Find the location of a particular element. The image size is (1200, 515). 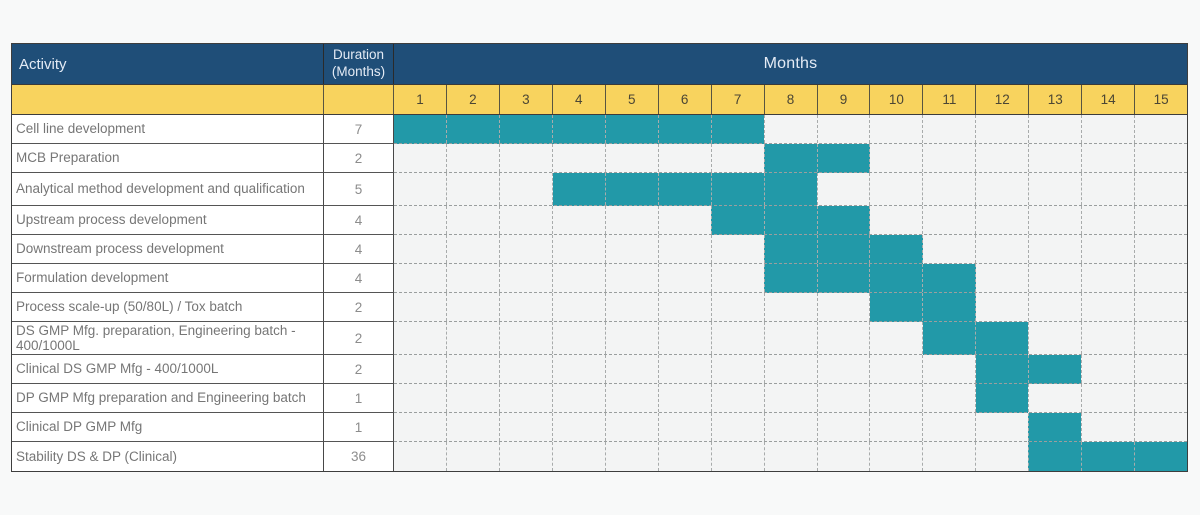

month-header-cell: 9 is located at coordinates (844, 99).